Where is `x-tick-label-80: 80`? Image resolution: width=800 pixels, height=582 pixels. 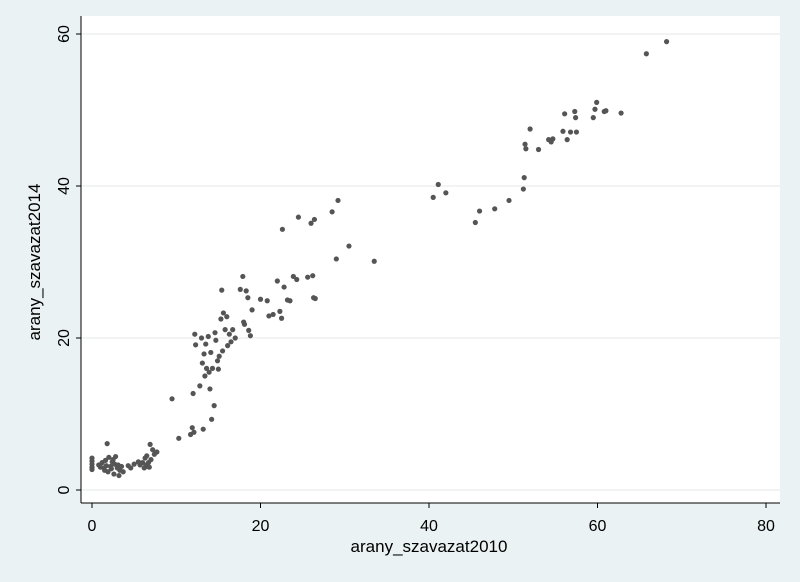 x-tick-label-80: 80 is located at coordinates (766, 526).